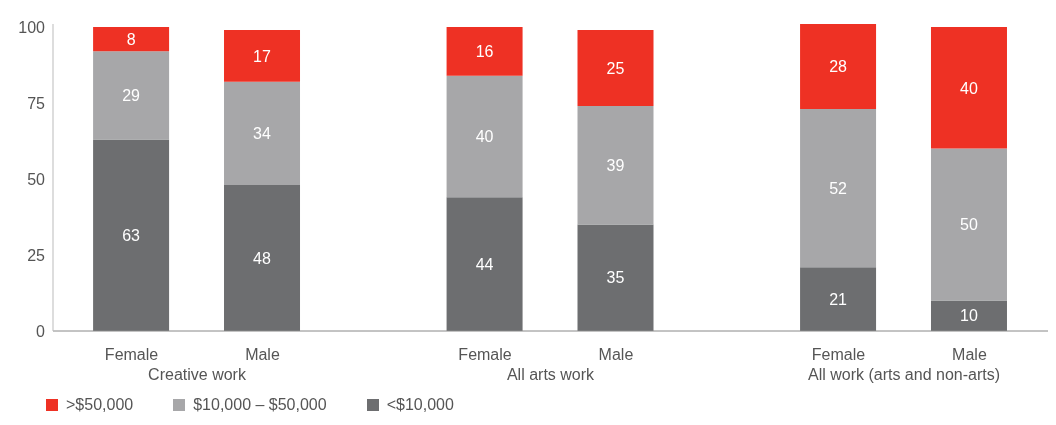 Image resolution: width=1056 pixels, height=425 pixels. What do you see at coordinates (615, 166) in the screenshot?
I see `data-label: 39` at bounding box center [615, 166].